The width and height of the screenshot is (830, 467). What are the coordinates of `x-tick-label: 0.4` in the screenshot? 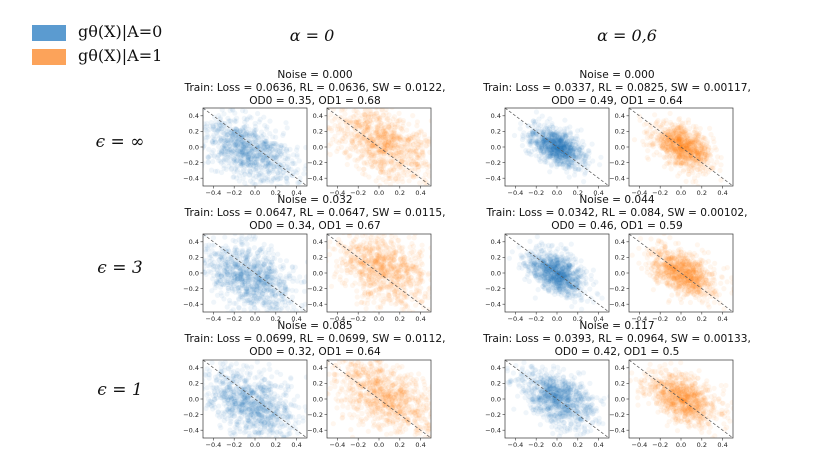 It's located at (722, 193).